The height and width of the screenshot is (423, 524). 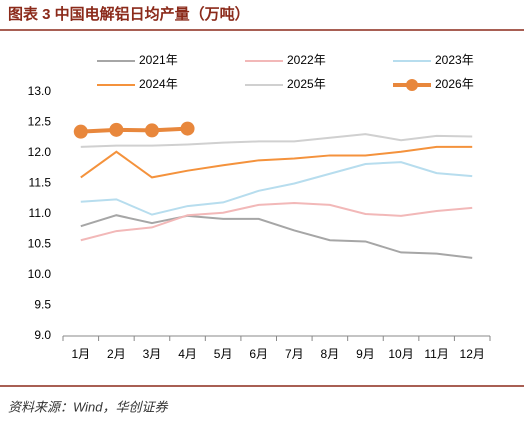 I want to click on y-tick-label: 12.0, so click(x=40, y=152).